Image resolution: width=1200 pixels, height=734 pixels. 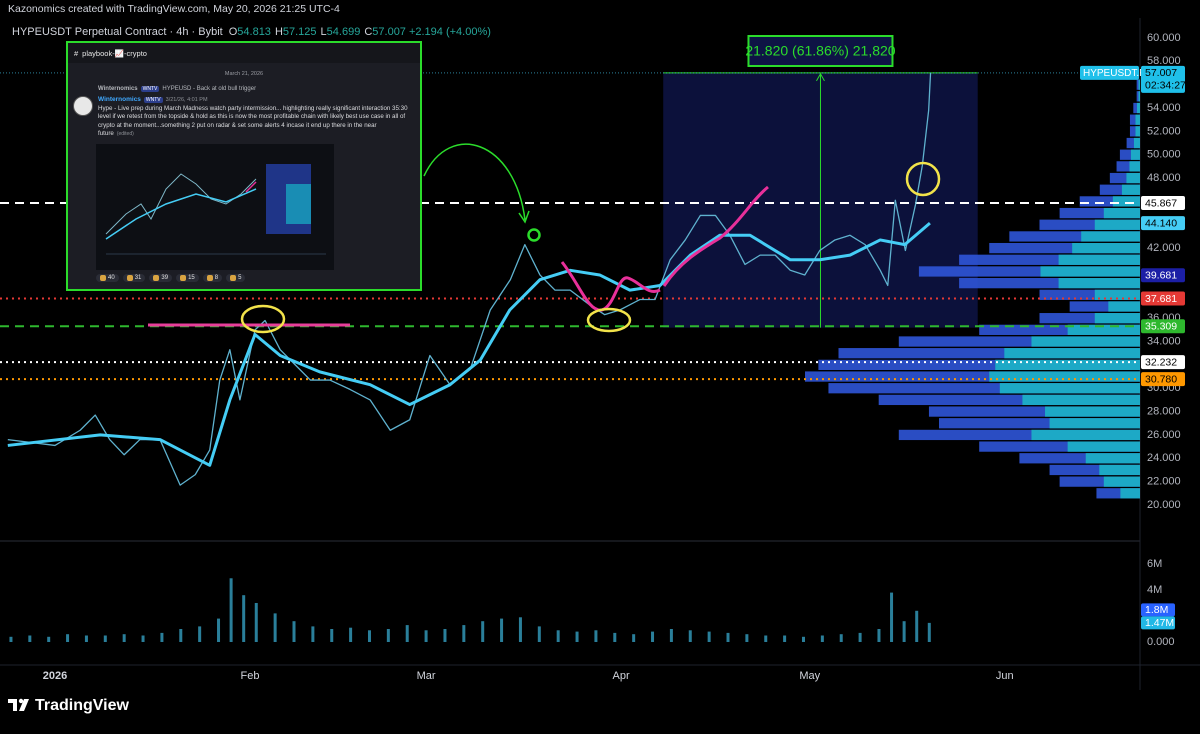 I want to click on x-tick-label: Apr, so click(x=621, y=676).